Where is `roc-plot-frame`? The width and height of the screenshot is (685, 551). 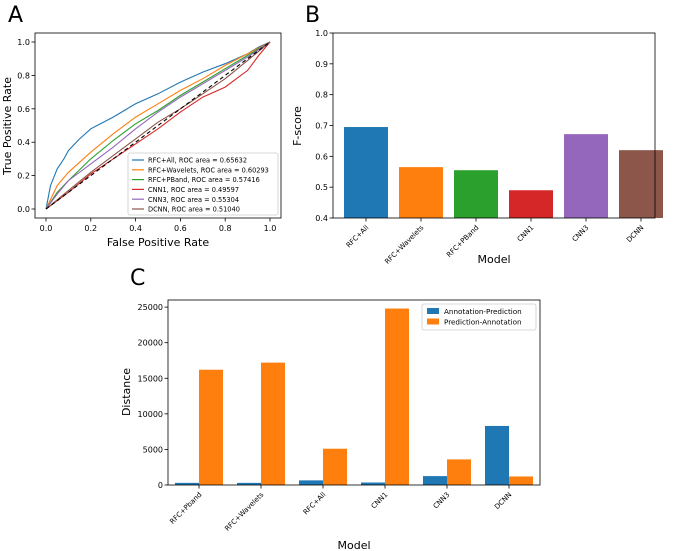
roc-plot-frame is located at coordinates (158, 125).